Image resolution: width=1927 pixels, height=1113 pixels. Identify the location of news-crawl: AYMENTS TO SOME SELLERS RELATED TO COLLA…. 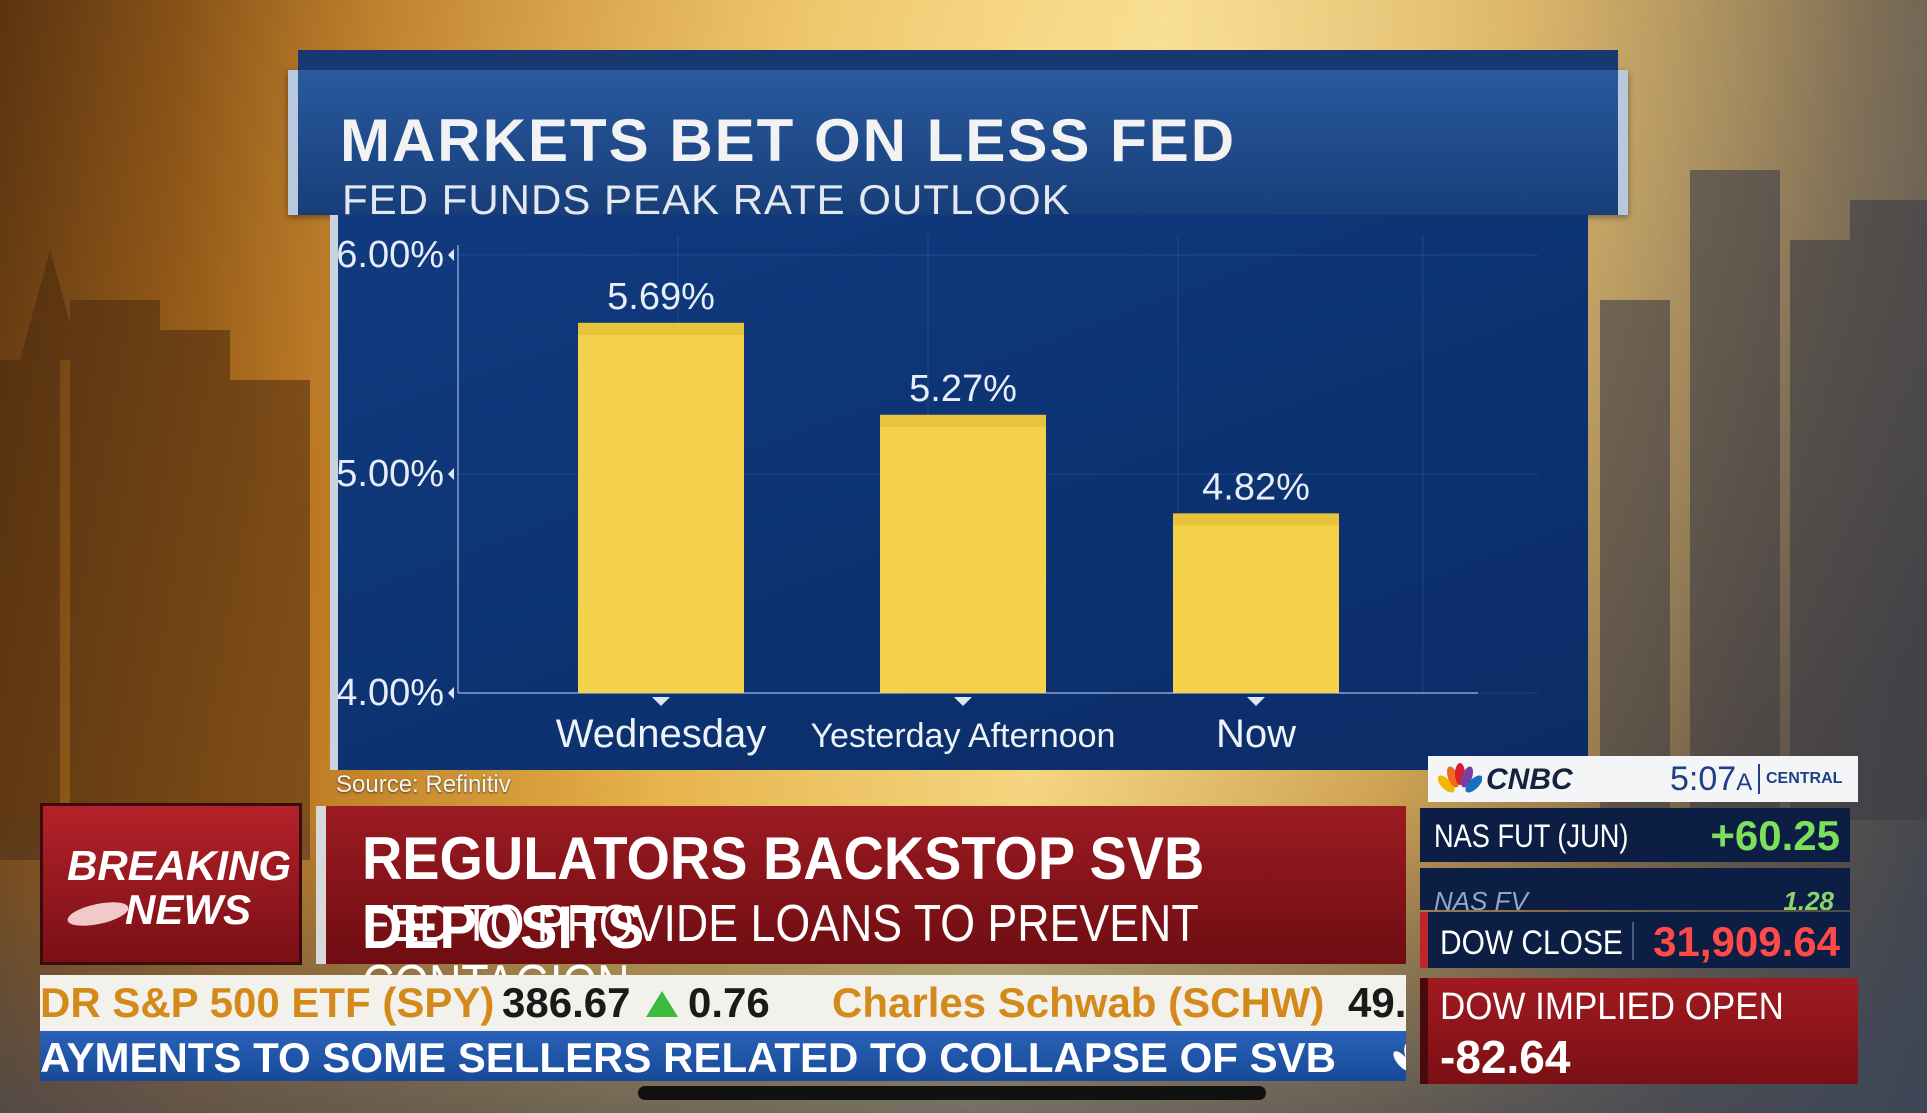
(723, 1056).